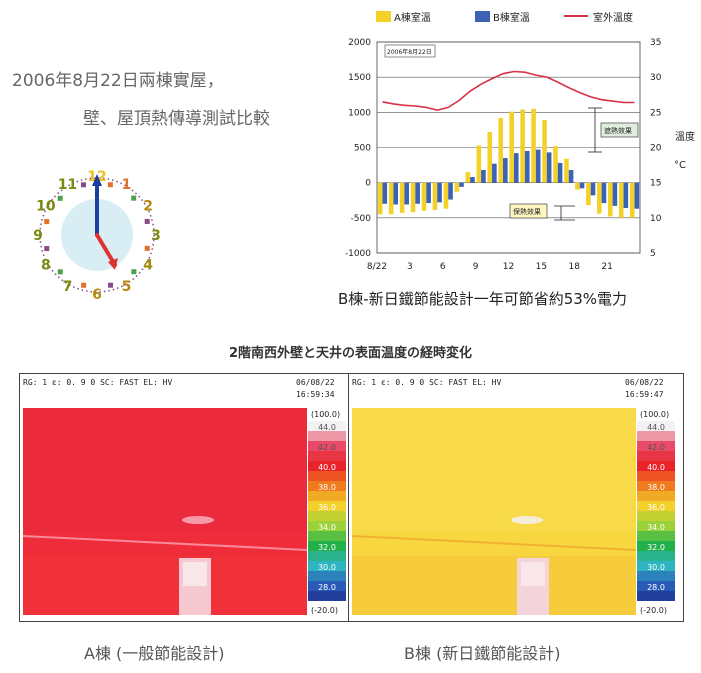  I want to click on panel-b-caption: B棟 (新日鐵節能設計), so click(482, 653).